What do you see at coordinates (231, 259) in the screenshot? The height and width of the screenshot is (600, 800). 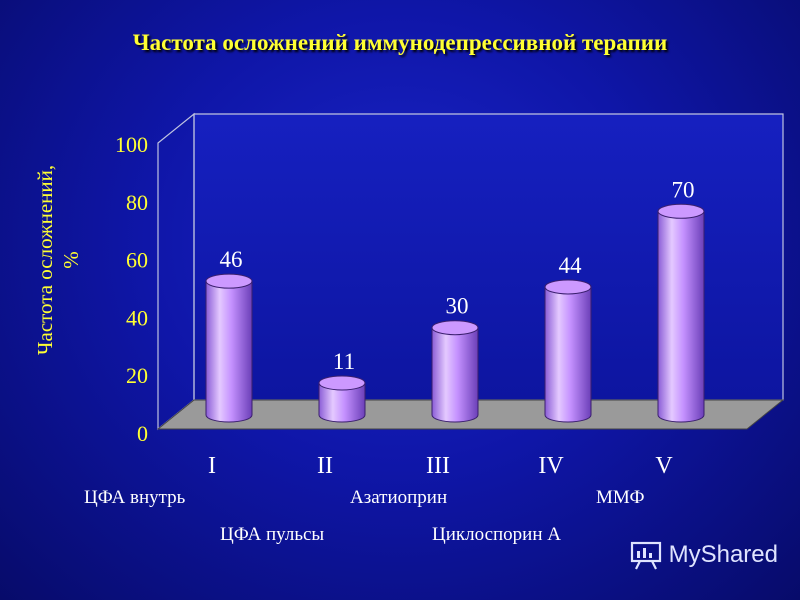 I see `data-label-I: 46` at bounding box center [231, 259].